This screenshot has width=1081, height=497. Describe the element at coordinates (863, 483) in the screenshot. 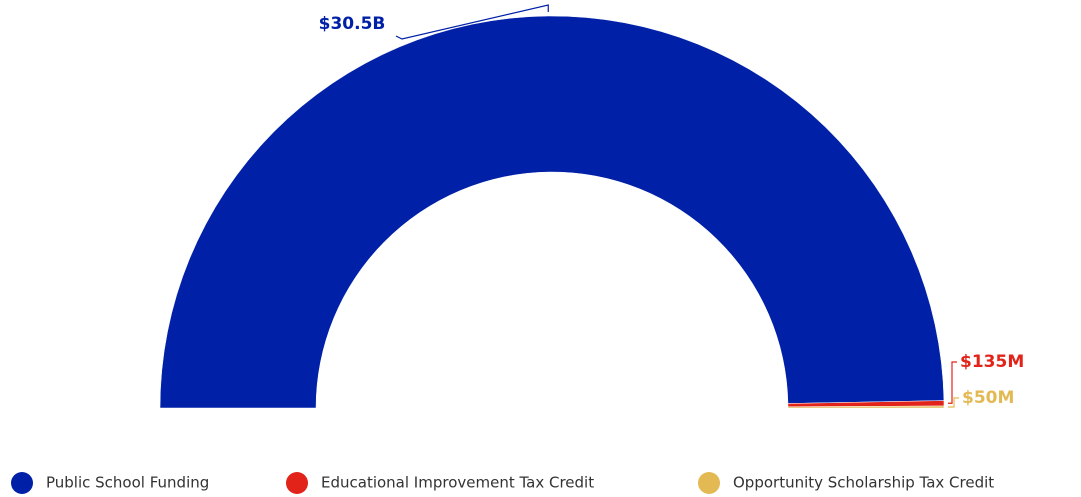

I see `legend-label: Opportunity Scholarship Tax Credit` at that location.